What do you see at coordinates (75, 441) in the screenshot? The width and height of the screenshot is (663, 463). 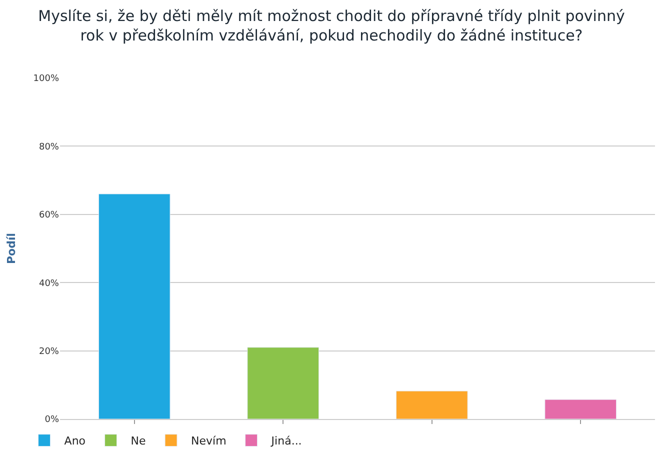 I see `legend-label: Ano` at bounding box center [75, 441].